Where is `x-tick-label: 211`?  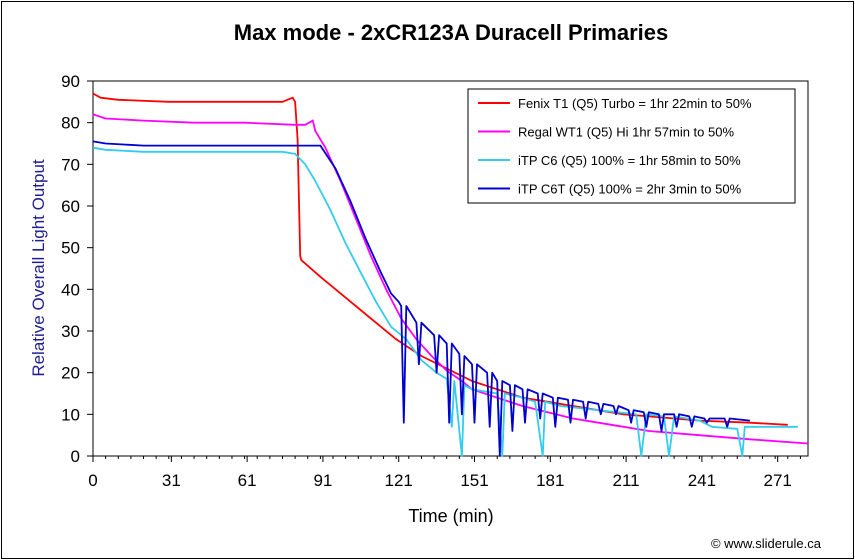 x-tick-label: 211 is located at coordinates (626, 480).